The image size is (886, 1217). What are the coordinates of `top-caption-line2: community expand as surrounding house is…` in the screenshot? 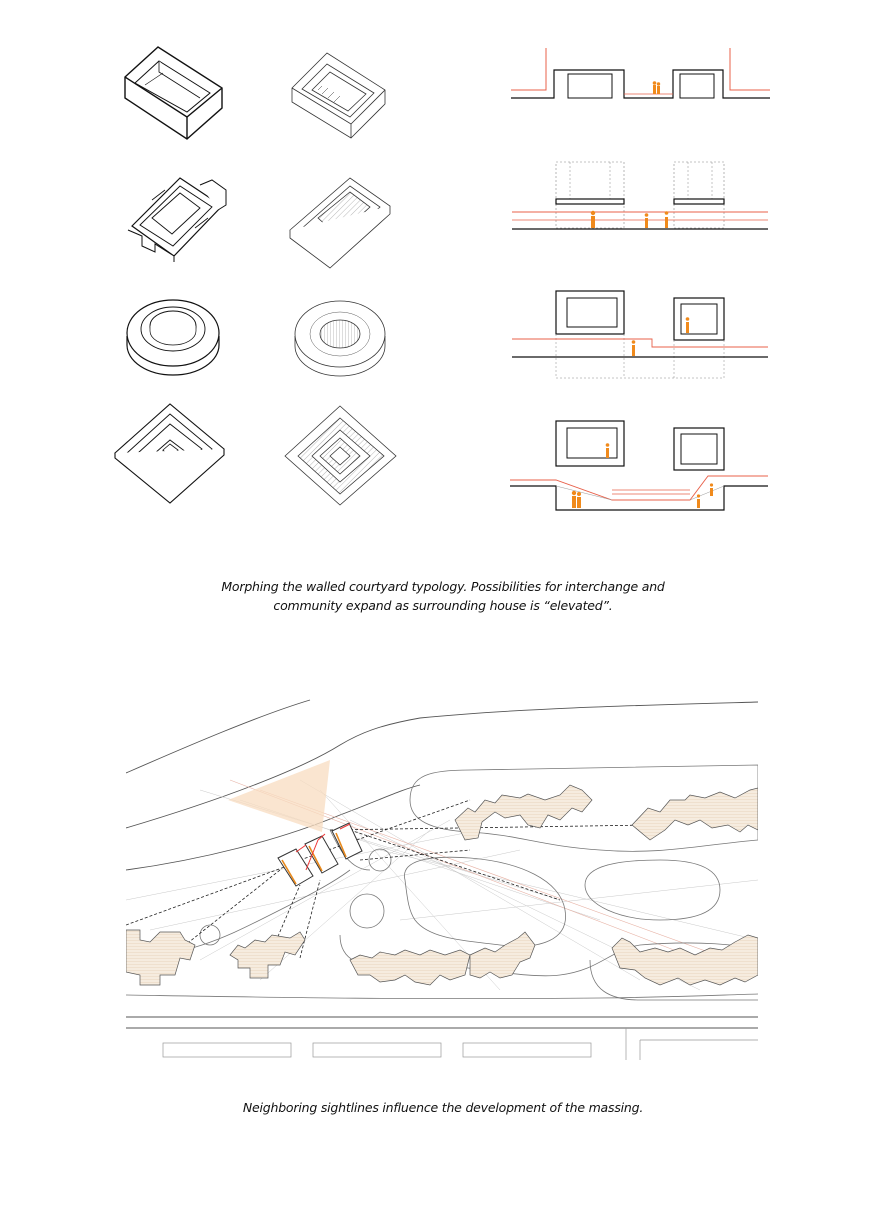 It's located at (443, 605).